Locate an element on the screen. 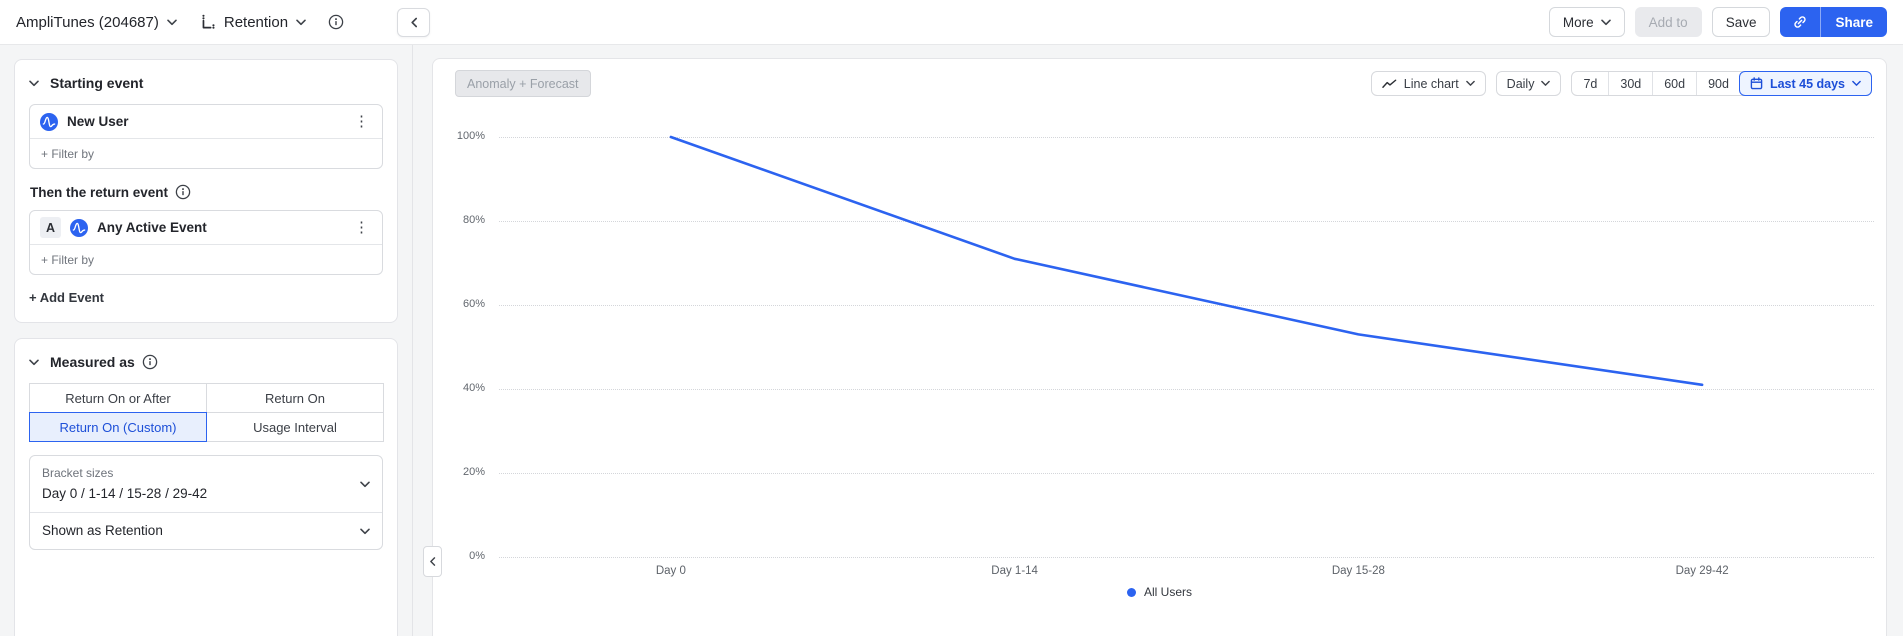 The width and height of the screenshot is (1903, 636). measured-as-title-label: Measured as is located at coordinates (92, 362).